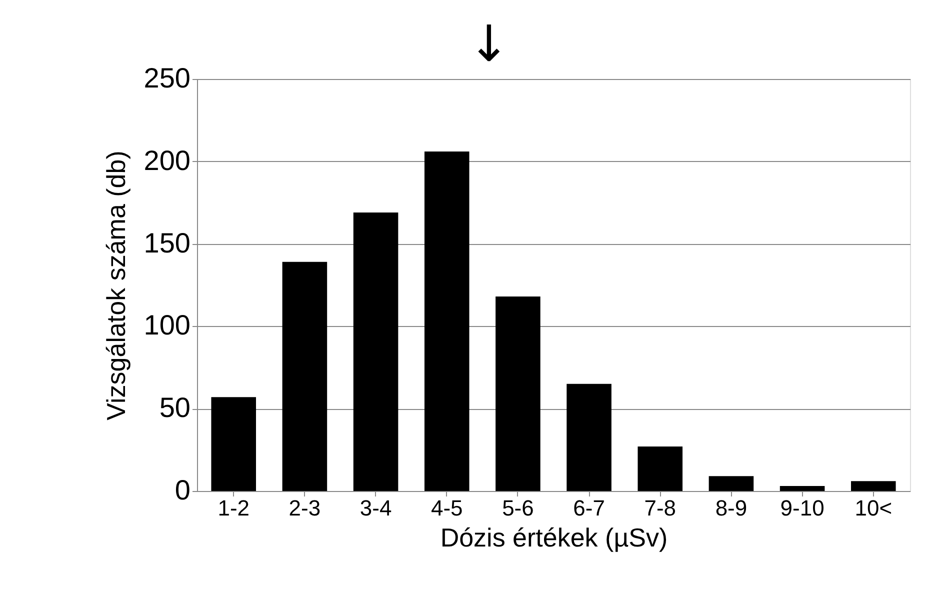 This screenshot has height=601, width=935. What do you see at coordinates (115, 285) in the screenshot?
I see `y-axis-title: Vizsgálatok száma (db)` at bounding box center [115, 285].